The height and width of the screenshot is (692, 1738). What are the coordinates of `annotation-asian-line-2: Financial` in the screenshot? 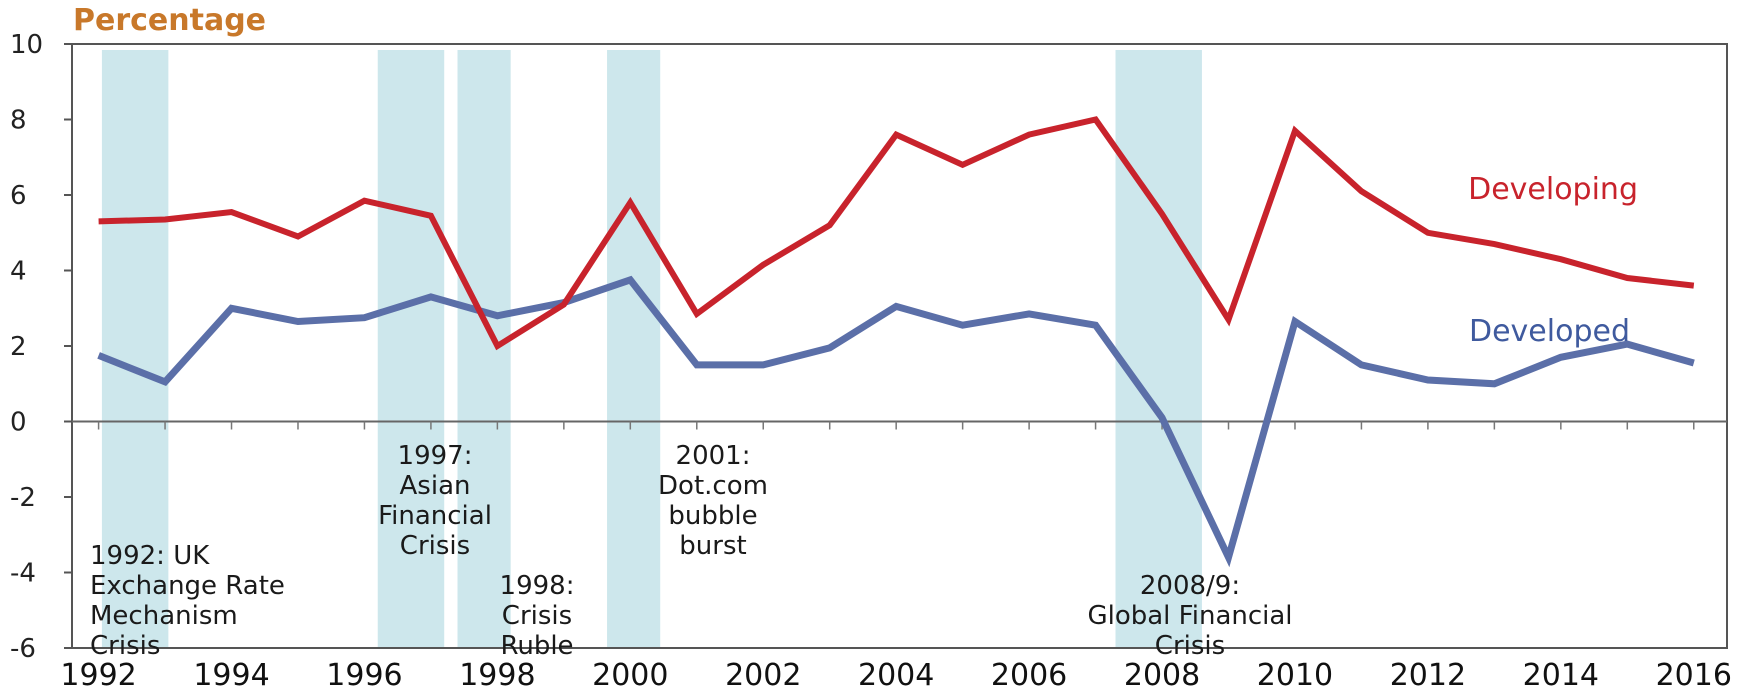 It's located at (435, 516).